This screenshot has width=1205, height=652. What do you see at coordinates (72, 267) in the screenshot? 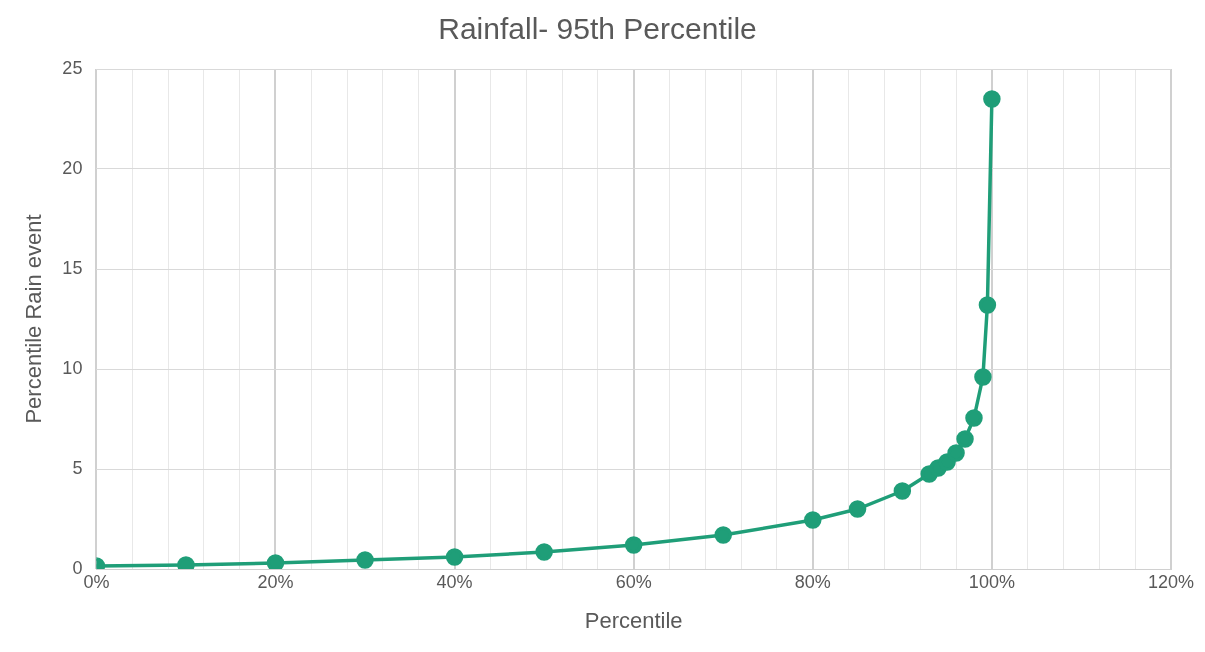
I see `y-tick-label: 15` at bounding box center [72, 267].